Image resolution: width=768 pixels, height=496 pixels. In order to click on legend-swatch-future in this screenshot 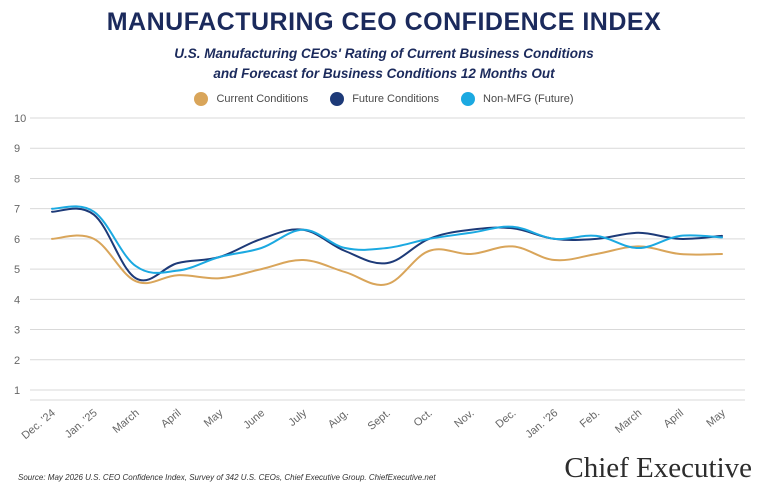, I will do `click(337, 99)`.